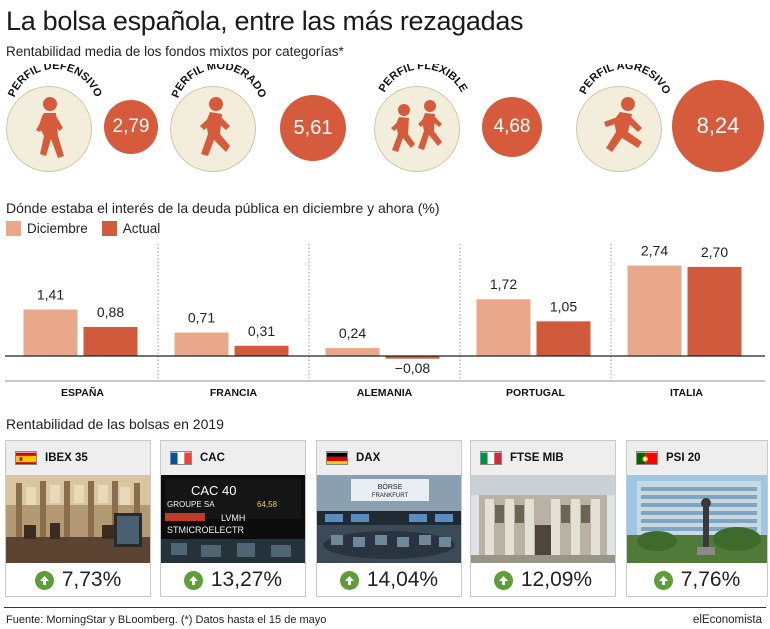 The image size is (770, 629). Describe the element at coordinates (352, 333) in the screenshot. I see `bar-value-label: 0,24` at that location.